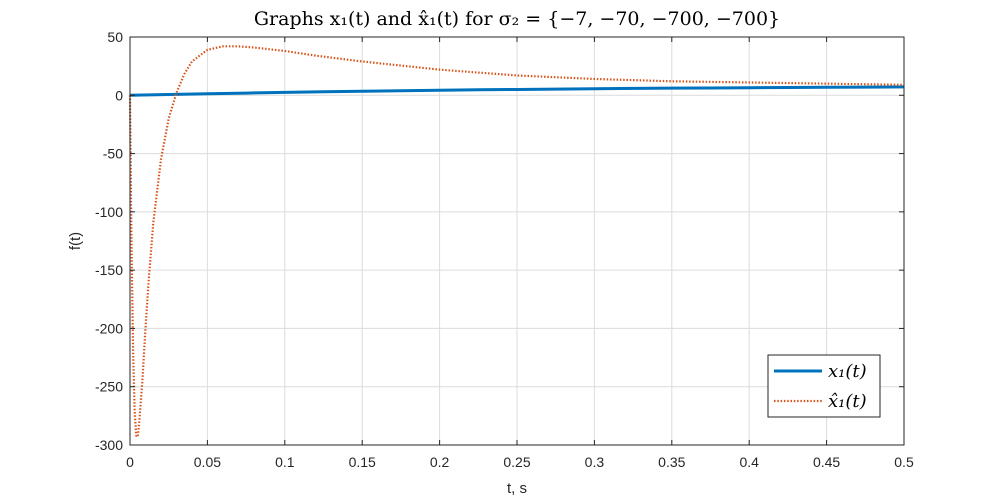 The image size is (1000, 500). I want to click on x-tick-label: 0.5, so click(904, 462).